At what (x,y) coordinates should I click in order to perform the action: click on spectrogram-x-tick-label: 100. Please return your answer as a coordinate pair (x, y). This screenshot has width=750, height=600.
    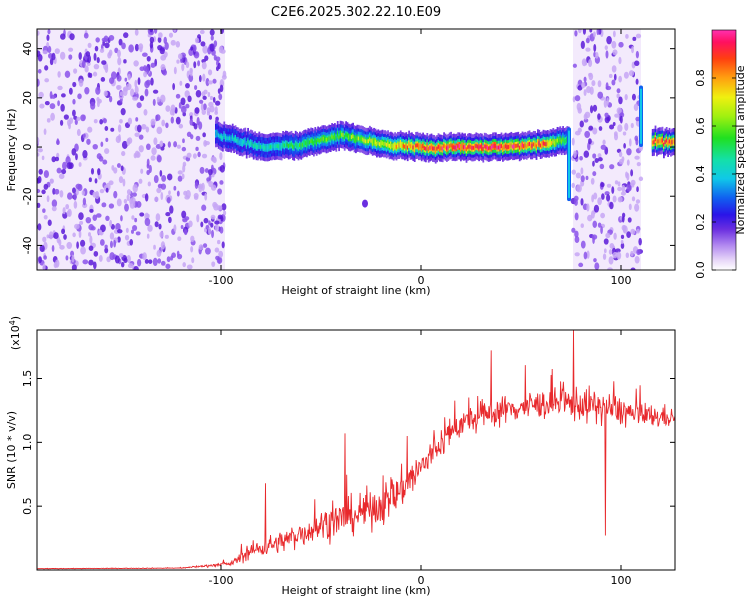
    Looking at the image, I should click on (621, 280).